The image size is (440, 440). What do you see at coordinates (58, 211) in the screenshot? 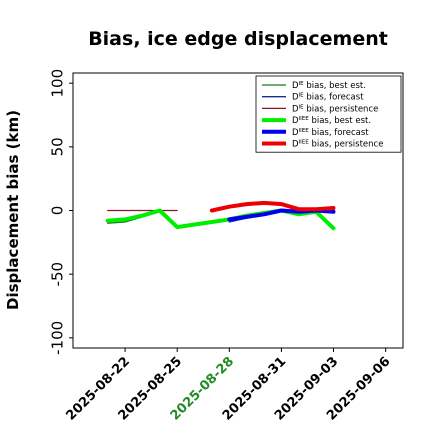
I see `y-tick-label: 0` at bounding box center [58, 211].